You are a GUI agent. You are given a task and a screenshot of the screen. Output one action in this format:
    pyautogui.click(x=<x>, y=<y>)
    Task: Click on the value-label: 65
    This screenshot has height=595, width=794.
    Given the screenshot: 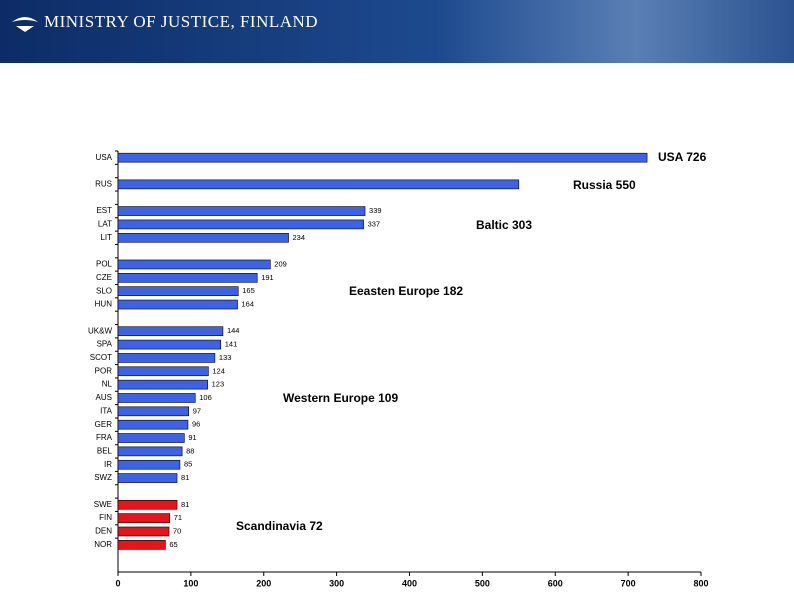 What is the action you would take?
    pyautogui.click(x=173, y=544)
    